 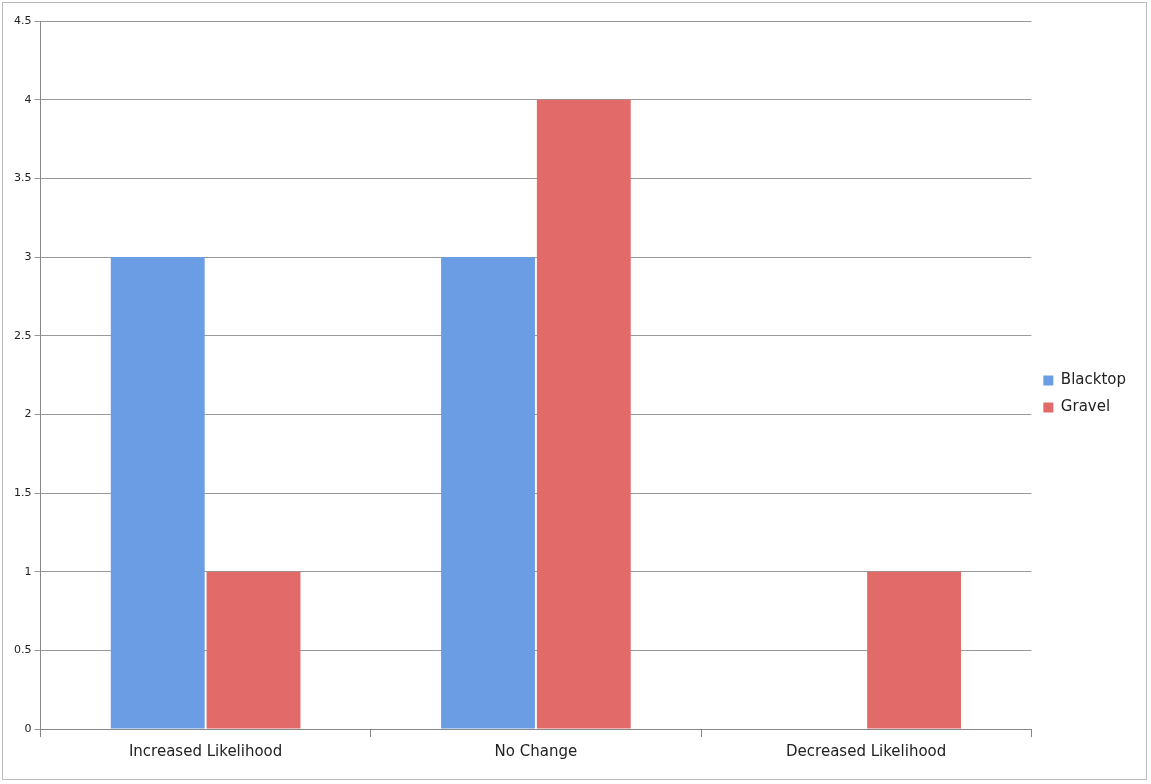 What do you see at coordinates (205, 750) in the screenshot?
I see `x-tick-label: Increased Likelihood` at bounding box center [205, 750].